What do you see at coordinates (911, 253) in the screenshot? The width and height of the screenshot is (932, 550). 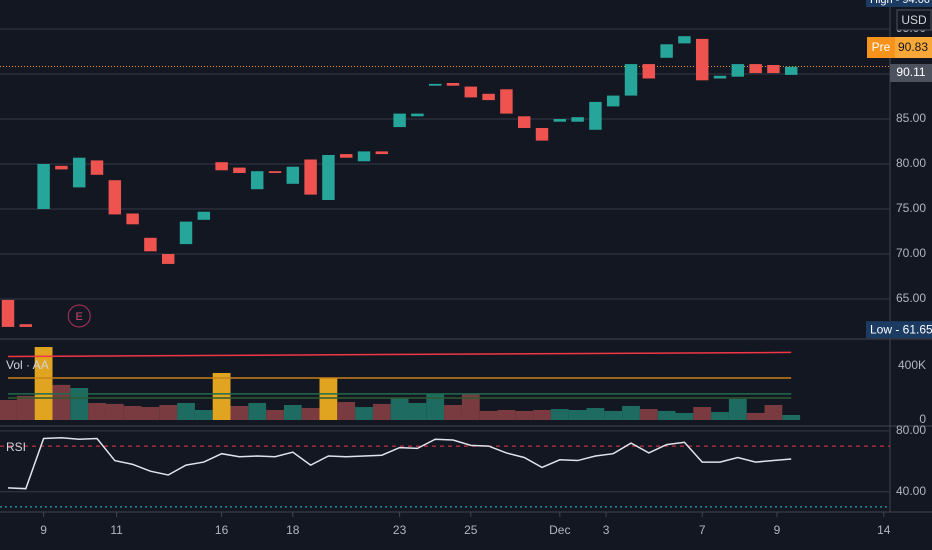 I see `y-tick-label: 70.00` at bounding box center [911, 253].